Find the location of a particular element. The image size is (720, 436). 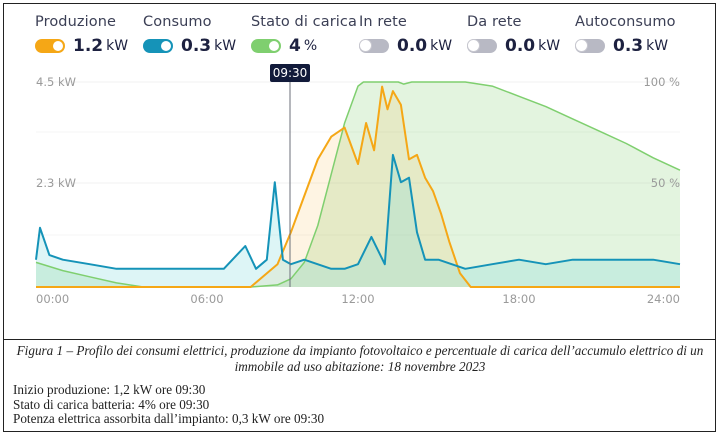

legend-label: Autoconsumo is located at coordinates (625, 22).